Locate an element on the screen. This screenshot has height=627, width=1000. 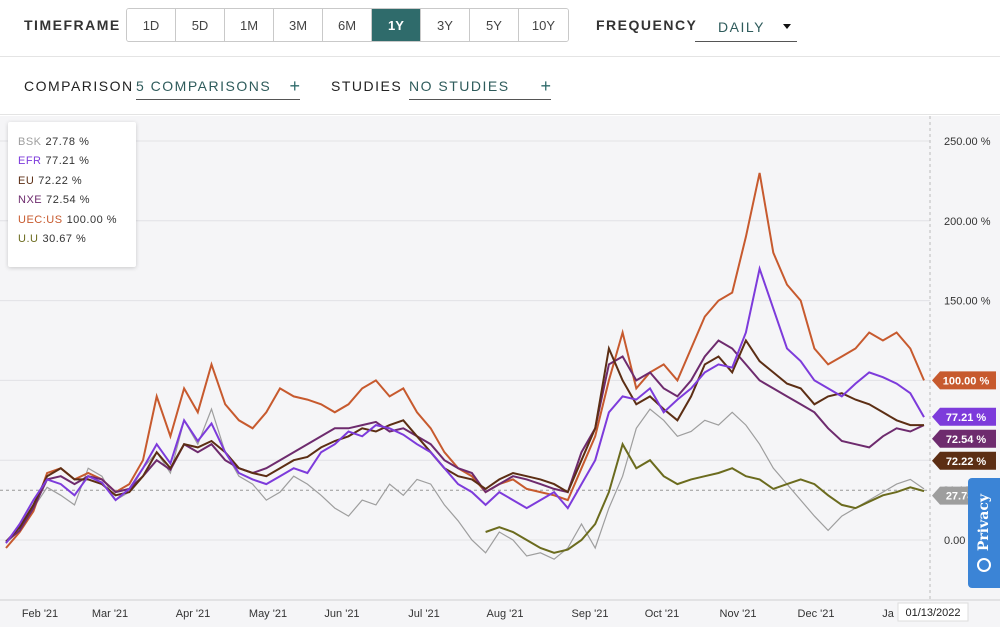
studies-label: STUDIES is located at coordinates (367, 86).